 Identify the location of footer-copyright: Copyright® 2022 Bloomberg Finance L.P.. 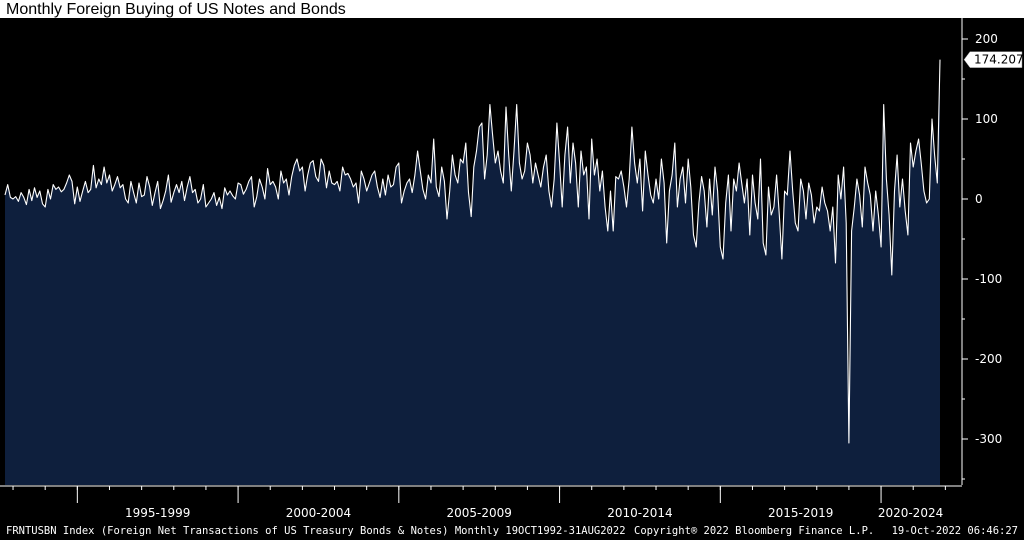
(754, 531).